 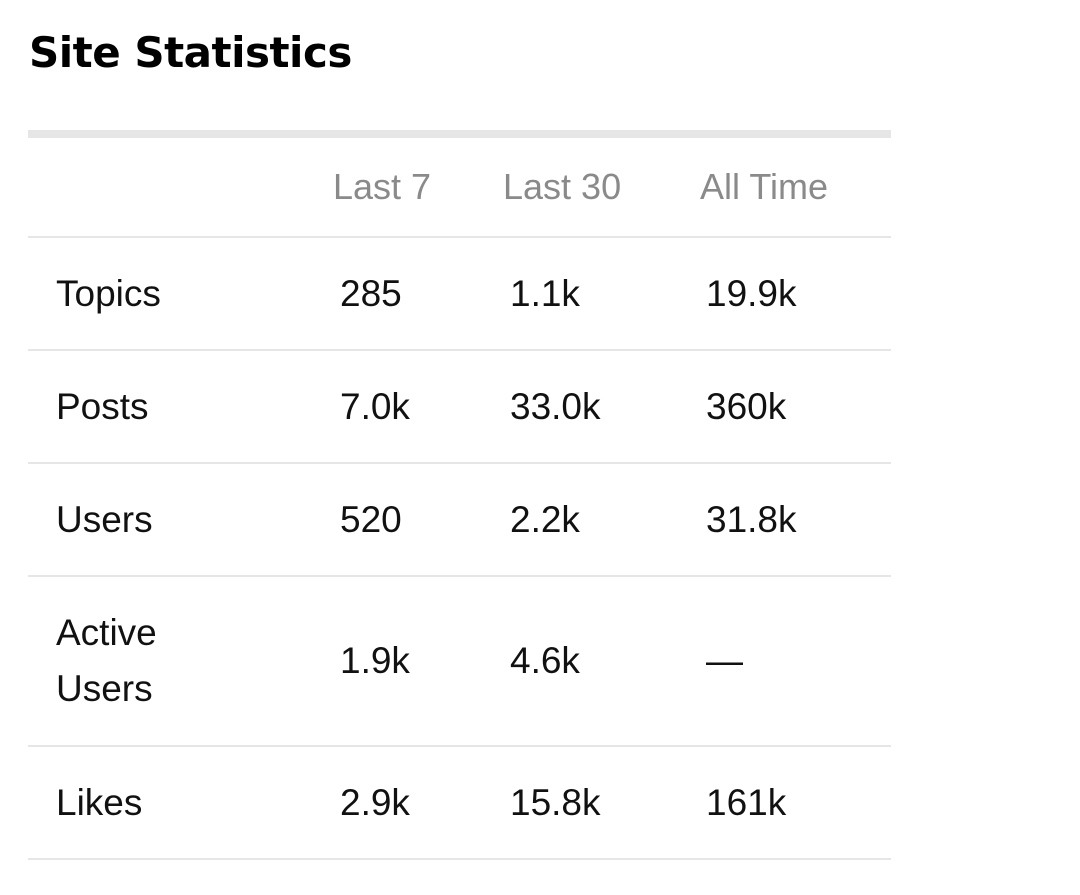 I want to click on value-all-time: 31.8k, so click(x=781, y=520).